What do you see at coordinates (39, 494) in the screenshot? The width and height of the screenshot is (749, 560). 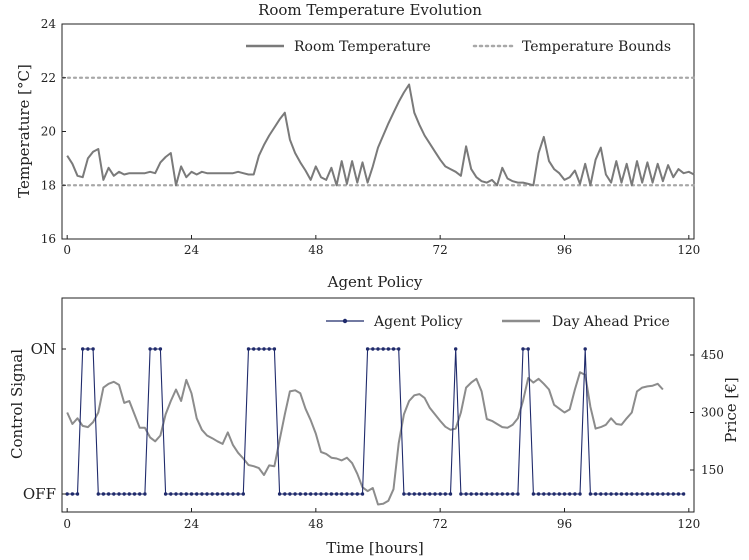 I see `y-tick-label-left: OFF` at bounding box center [39, 494].